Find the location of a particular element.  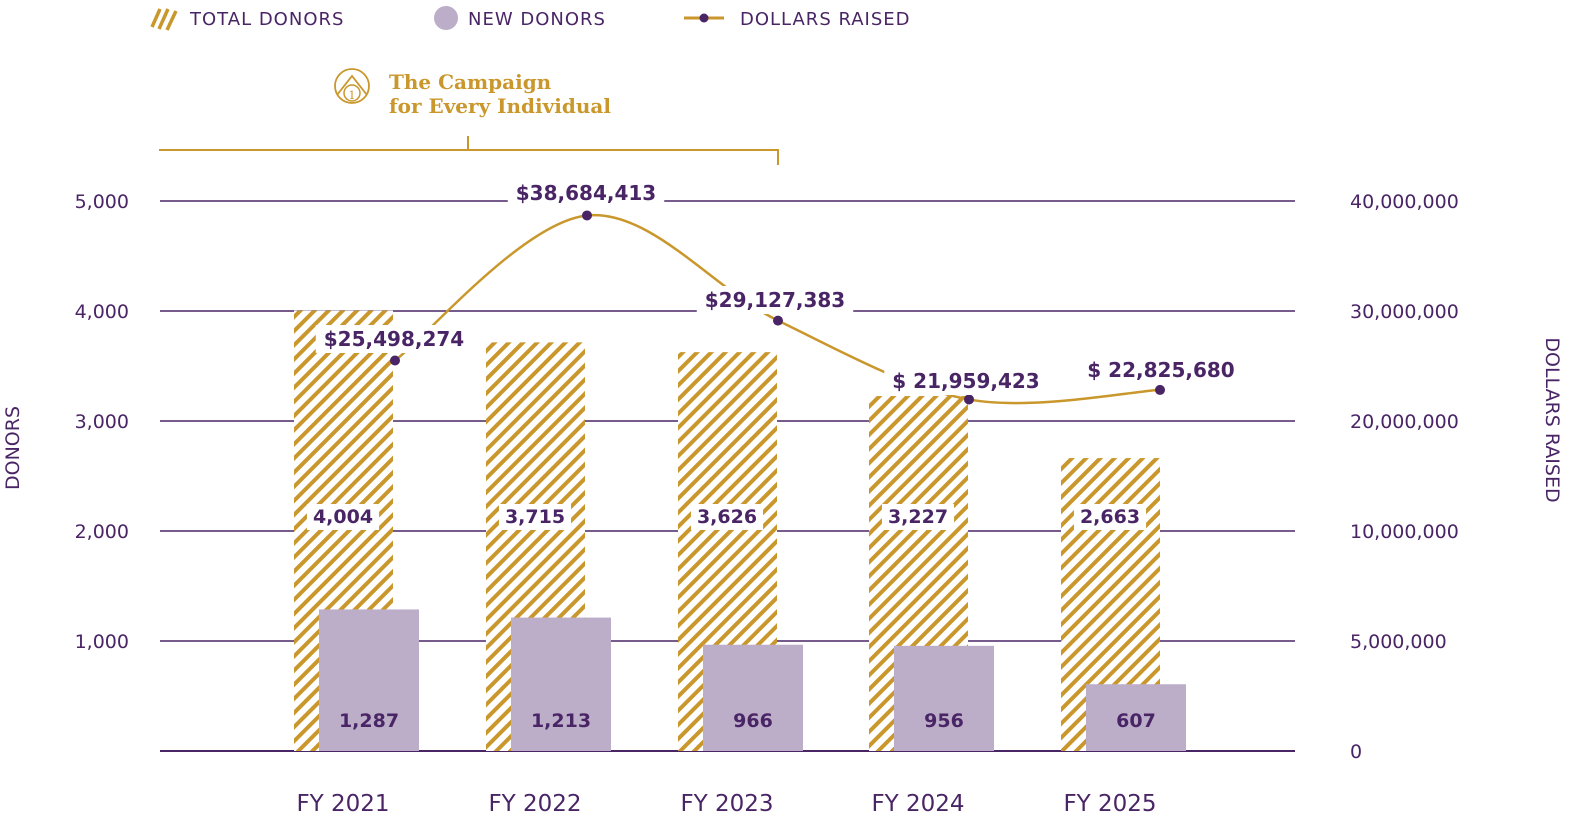

y-tick-label: 2,000 is located at coordinates (102, 532).